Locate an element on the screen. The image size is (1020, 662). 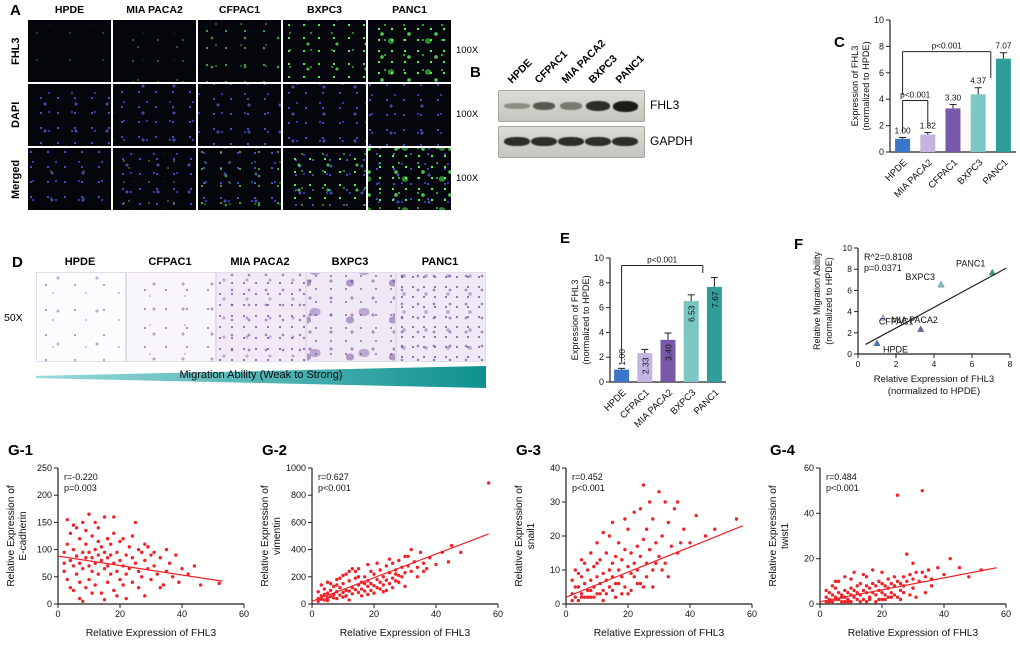
micrograph-dapi-bxpc3 is located at coordinates (324, 115).